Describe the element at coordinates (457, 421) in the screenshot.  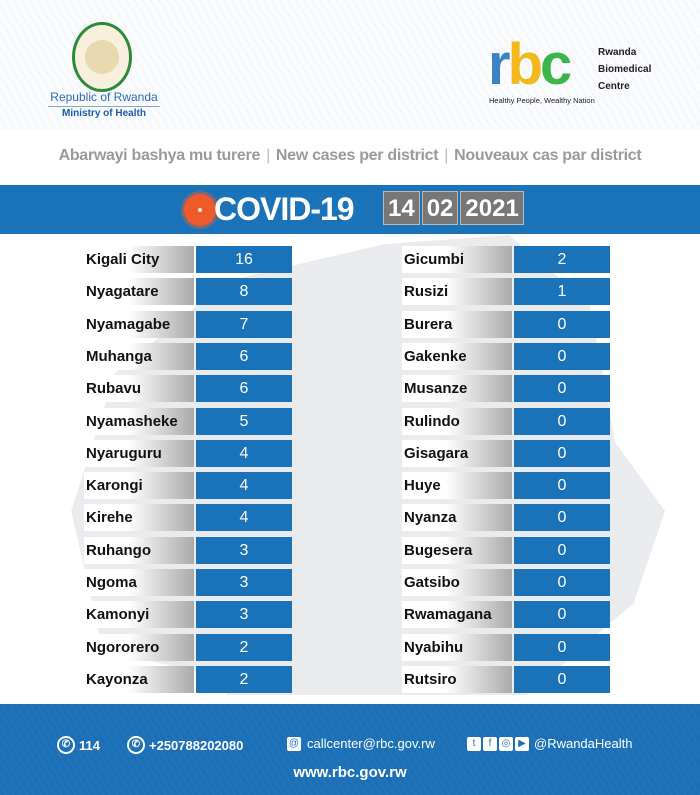
I see `district-name: Rulindo` at that location.